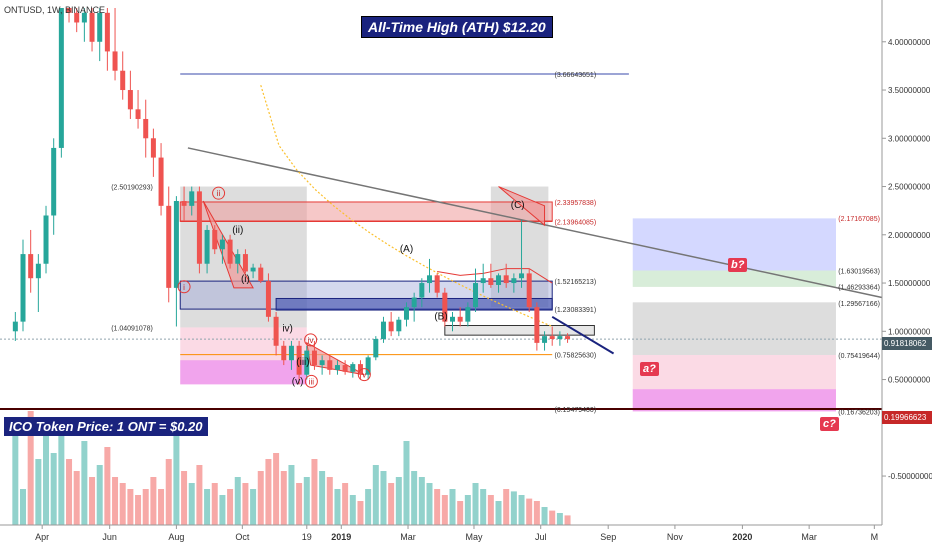 This screenshot has width=932, height=550. What do you see at coordinates (576, 222) in the screenshot?
I see `level-label: (2.13964085)` at bounding box center [576, 222].